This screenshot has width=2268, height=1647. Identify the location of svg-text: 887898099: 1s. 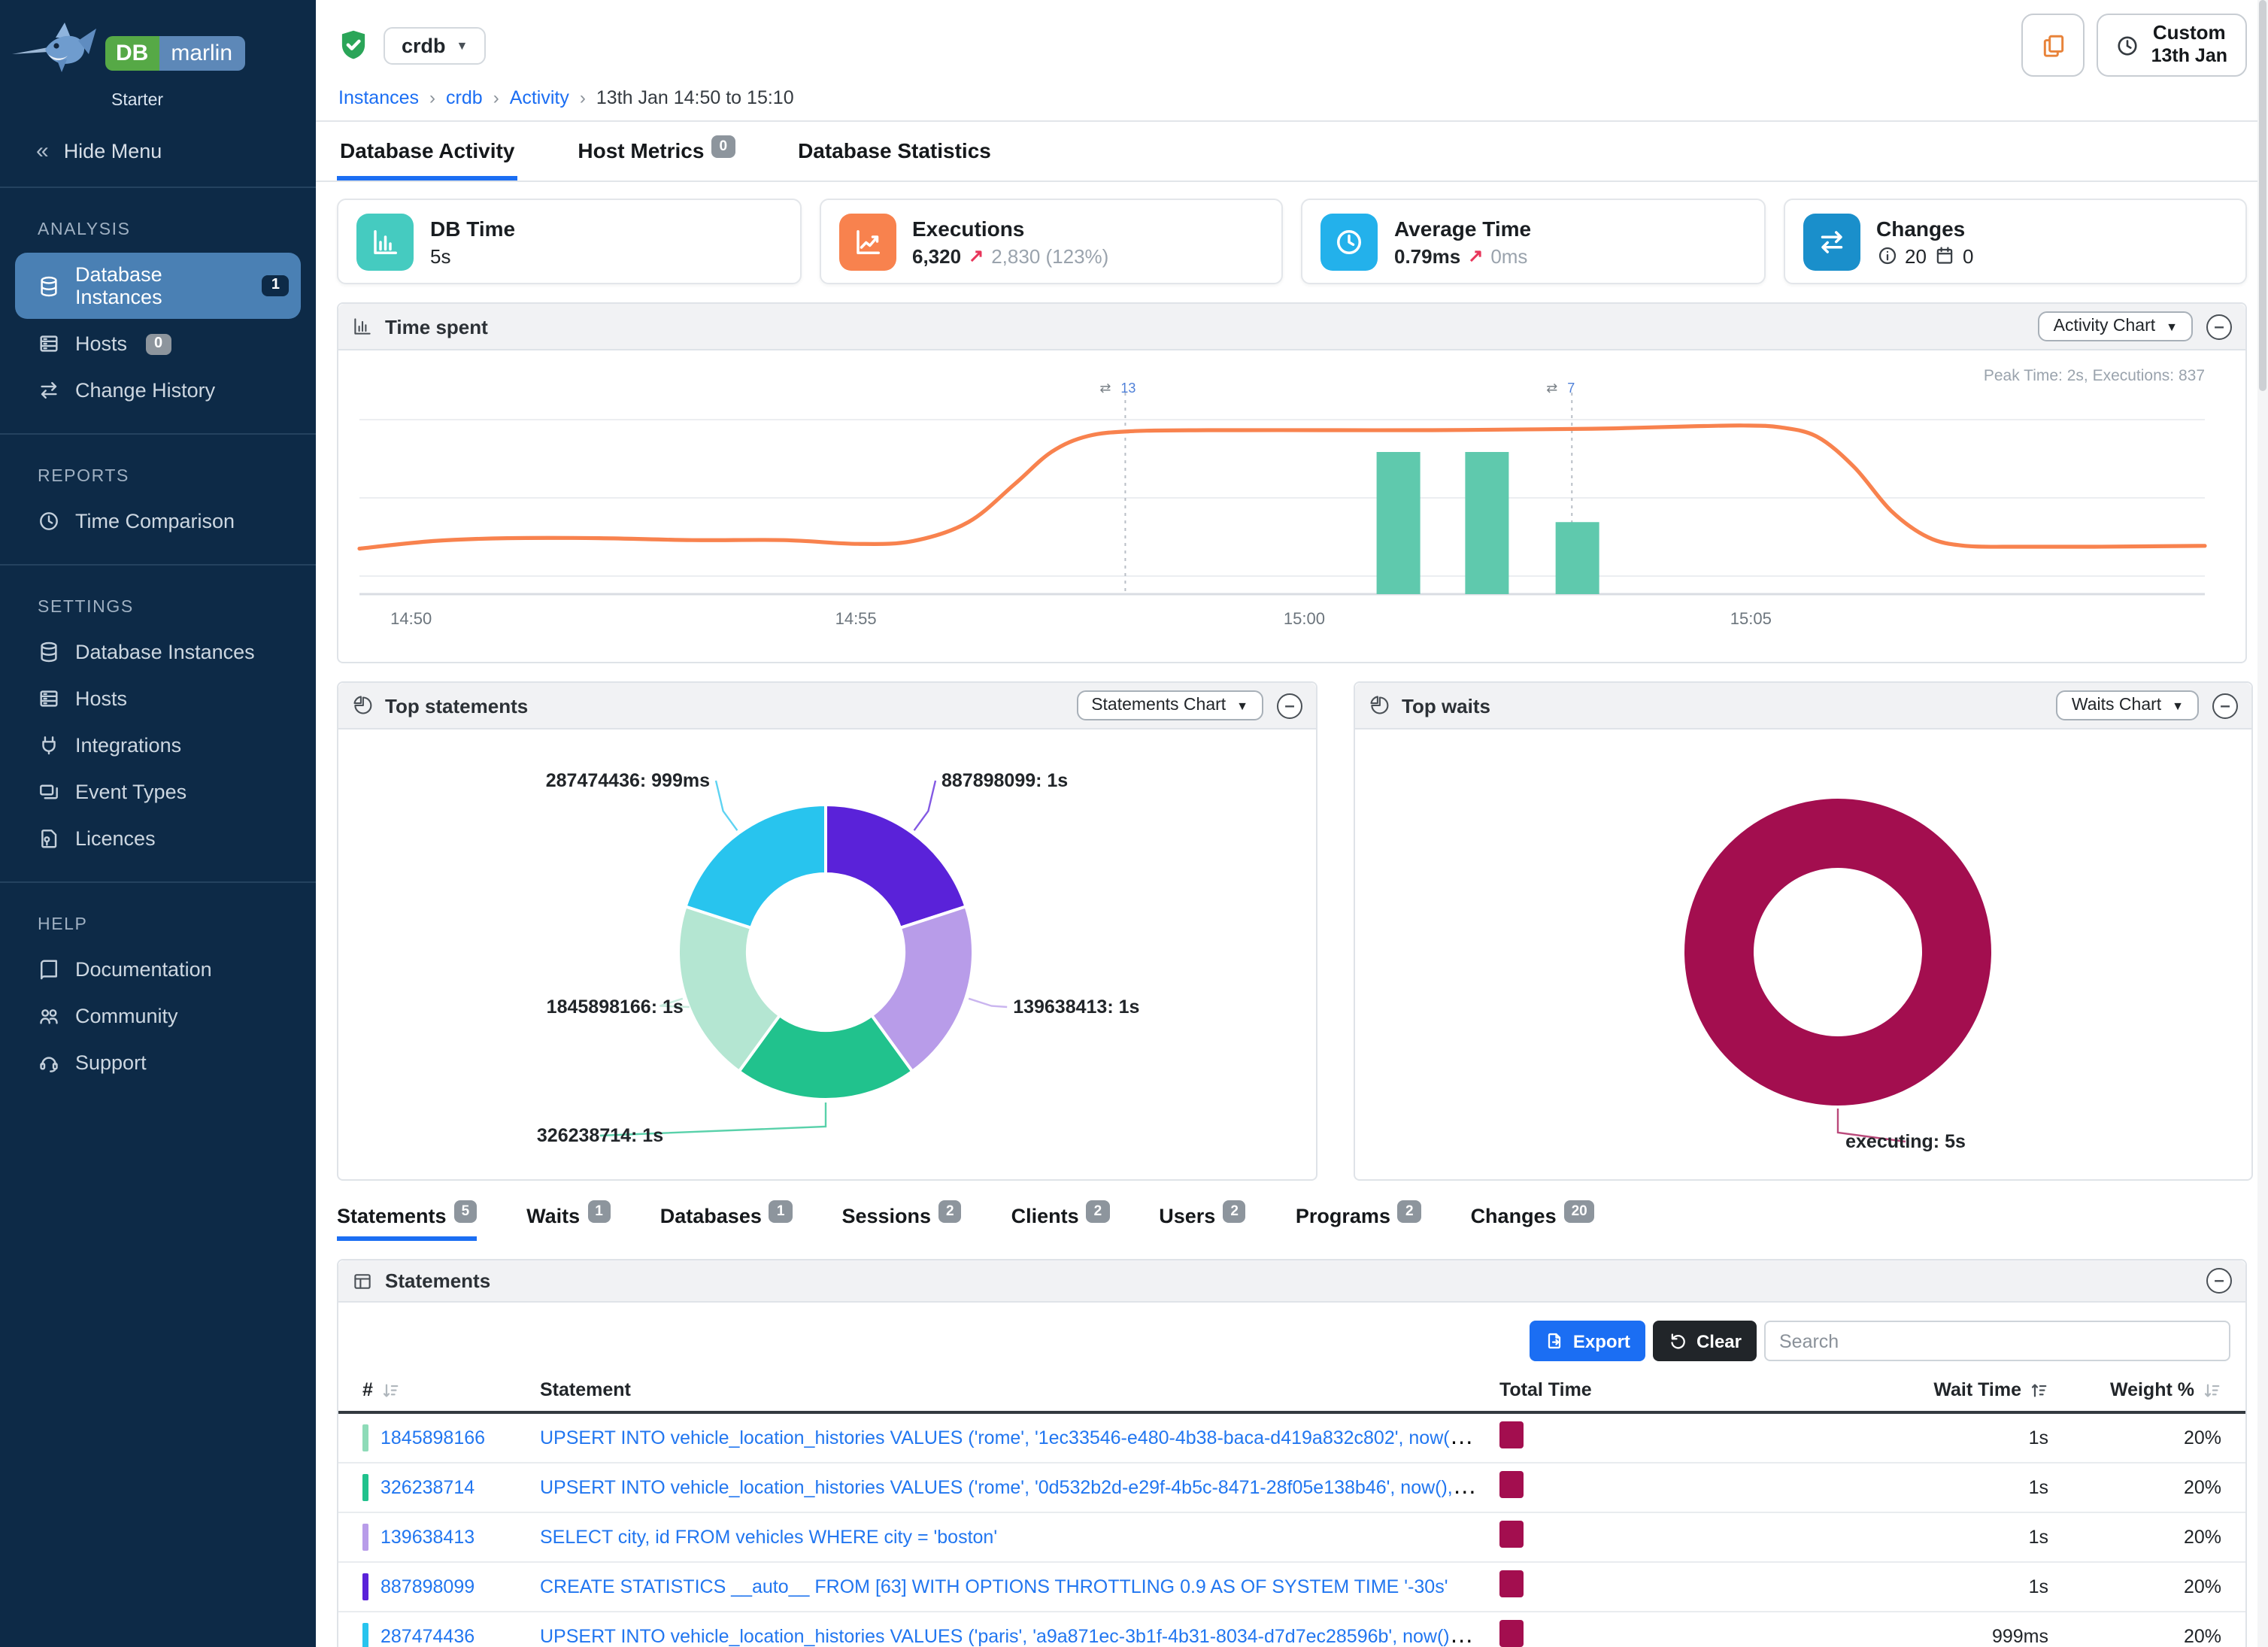
(1004, 780).